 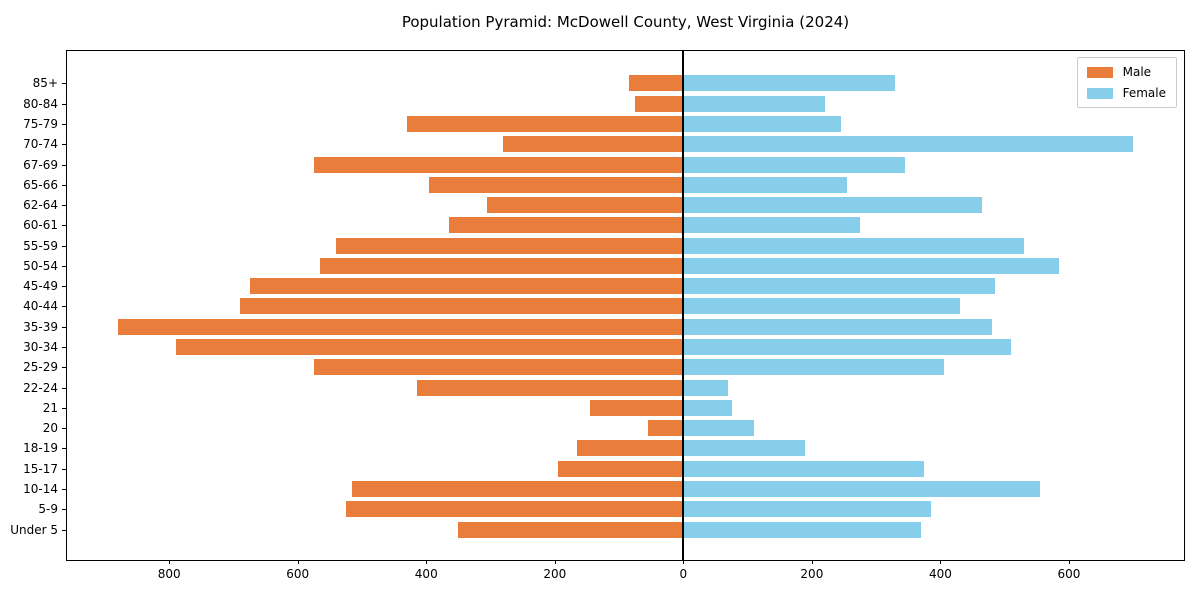 What do you see at coordinates (48, 509) in the screenshot?
I see `y-tick-label: 5-9` at bounding box center [48, 509].